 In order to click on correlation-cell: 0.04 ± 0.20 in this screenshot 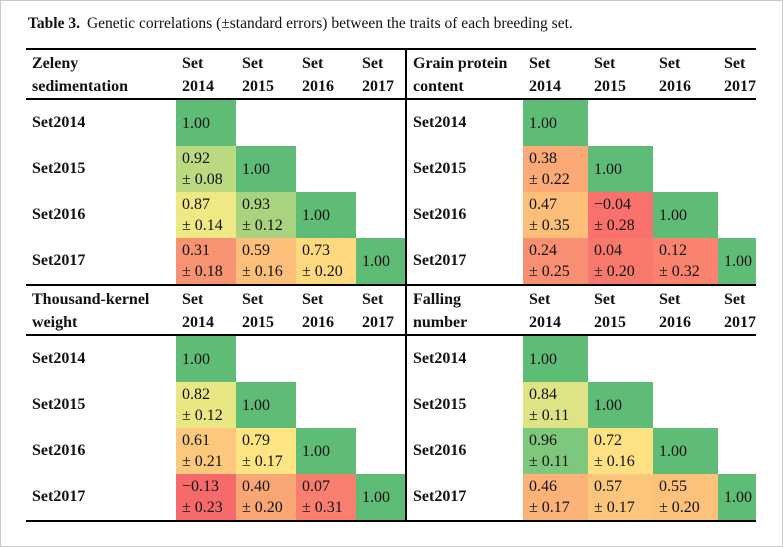, I will do `click(620, 261)`.